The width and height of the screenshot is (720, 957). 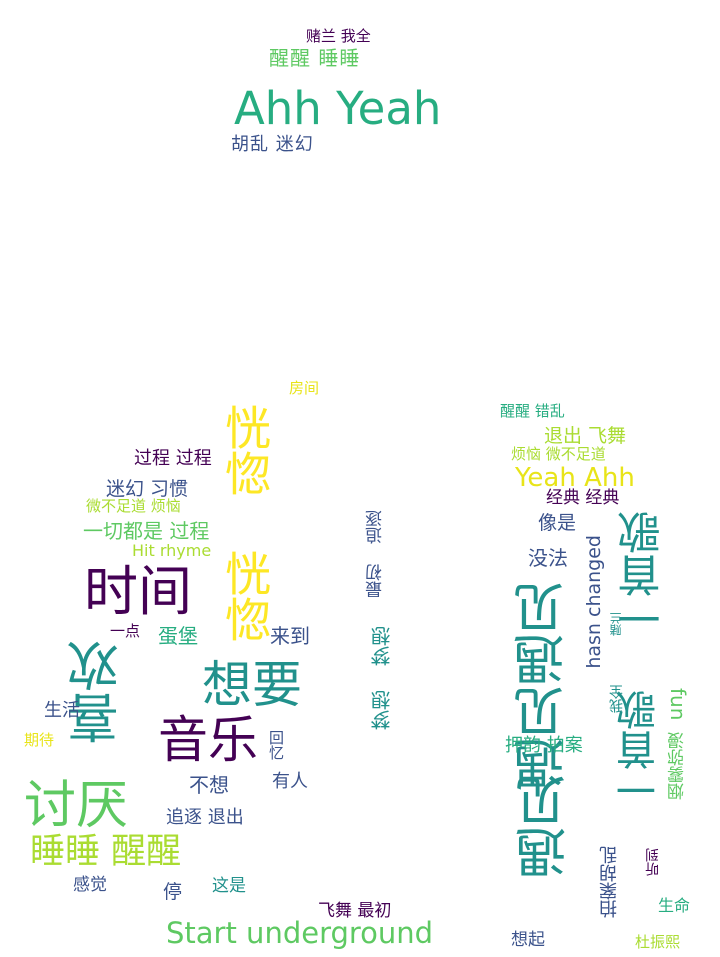 What do you see at coordinates (76, 806) in the screenshot?
I see `word: 讨厌` at bounding box center [76, 806].